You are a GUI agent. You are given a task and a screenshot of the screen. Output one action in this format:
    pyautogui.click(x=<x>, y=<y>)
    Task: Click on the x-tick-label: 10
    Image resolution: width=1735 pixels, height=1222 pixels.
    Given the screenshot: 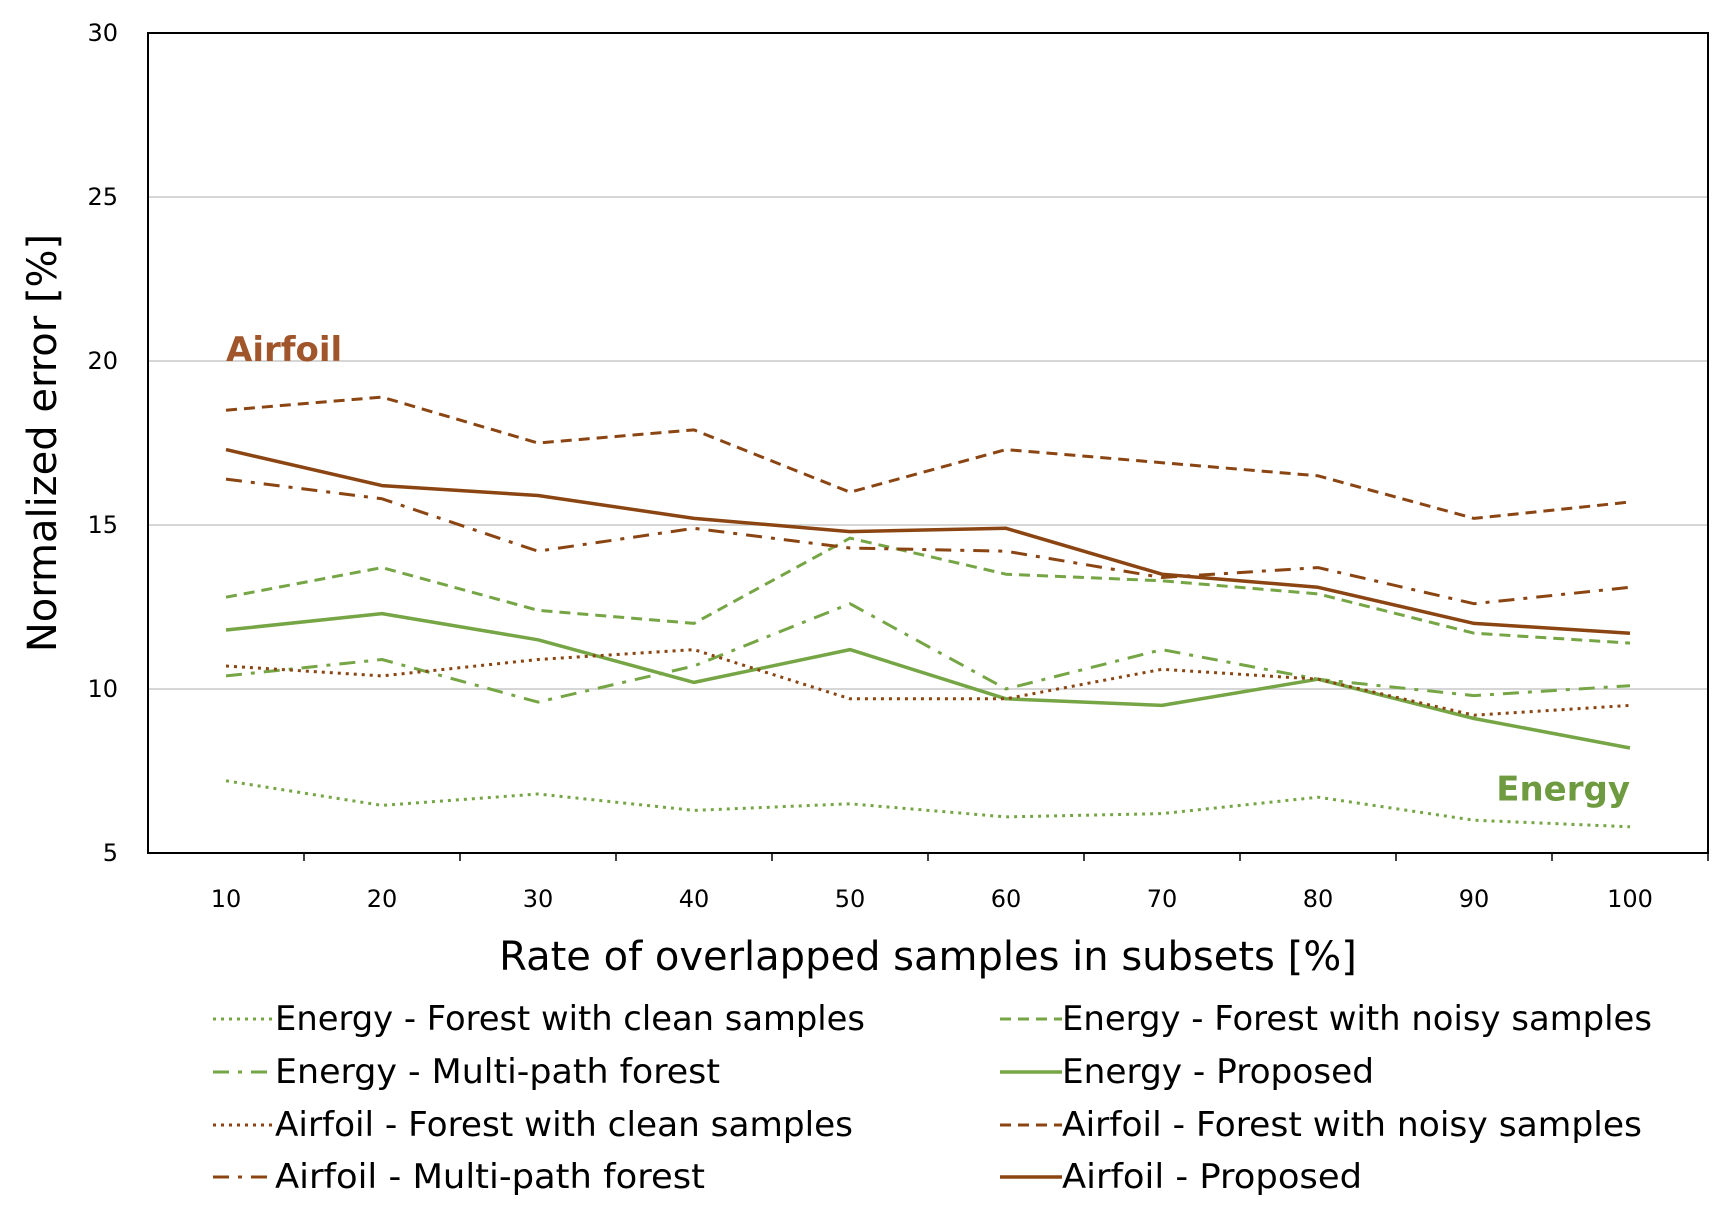 What is the action you would take?
    pyautogui.click(x=226, y=899)
    